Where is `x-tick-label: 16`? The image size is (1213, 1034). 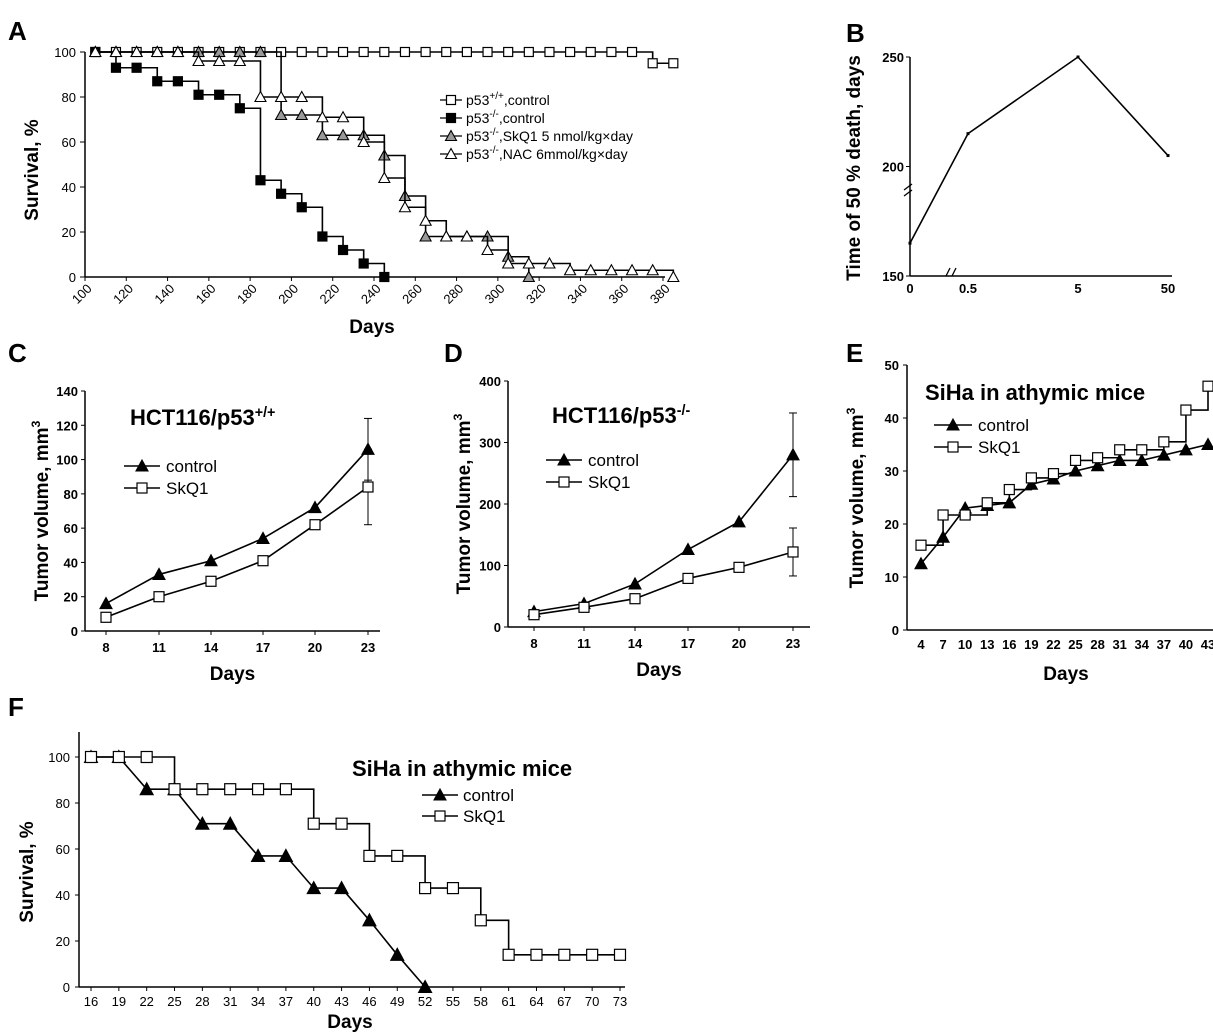
x-tick-label: 16 is located at coordinates (1009, 644).